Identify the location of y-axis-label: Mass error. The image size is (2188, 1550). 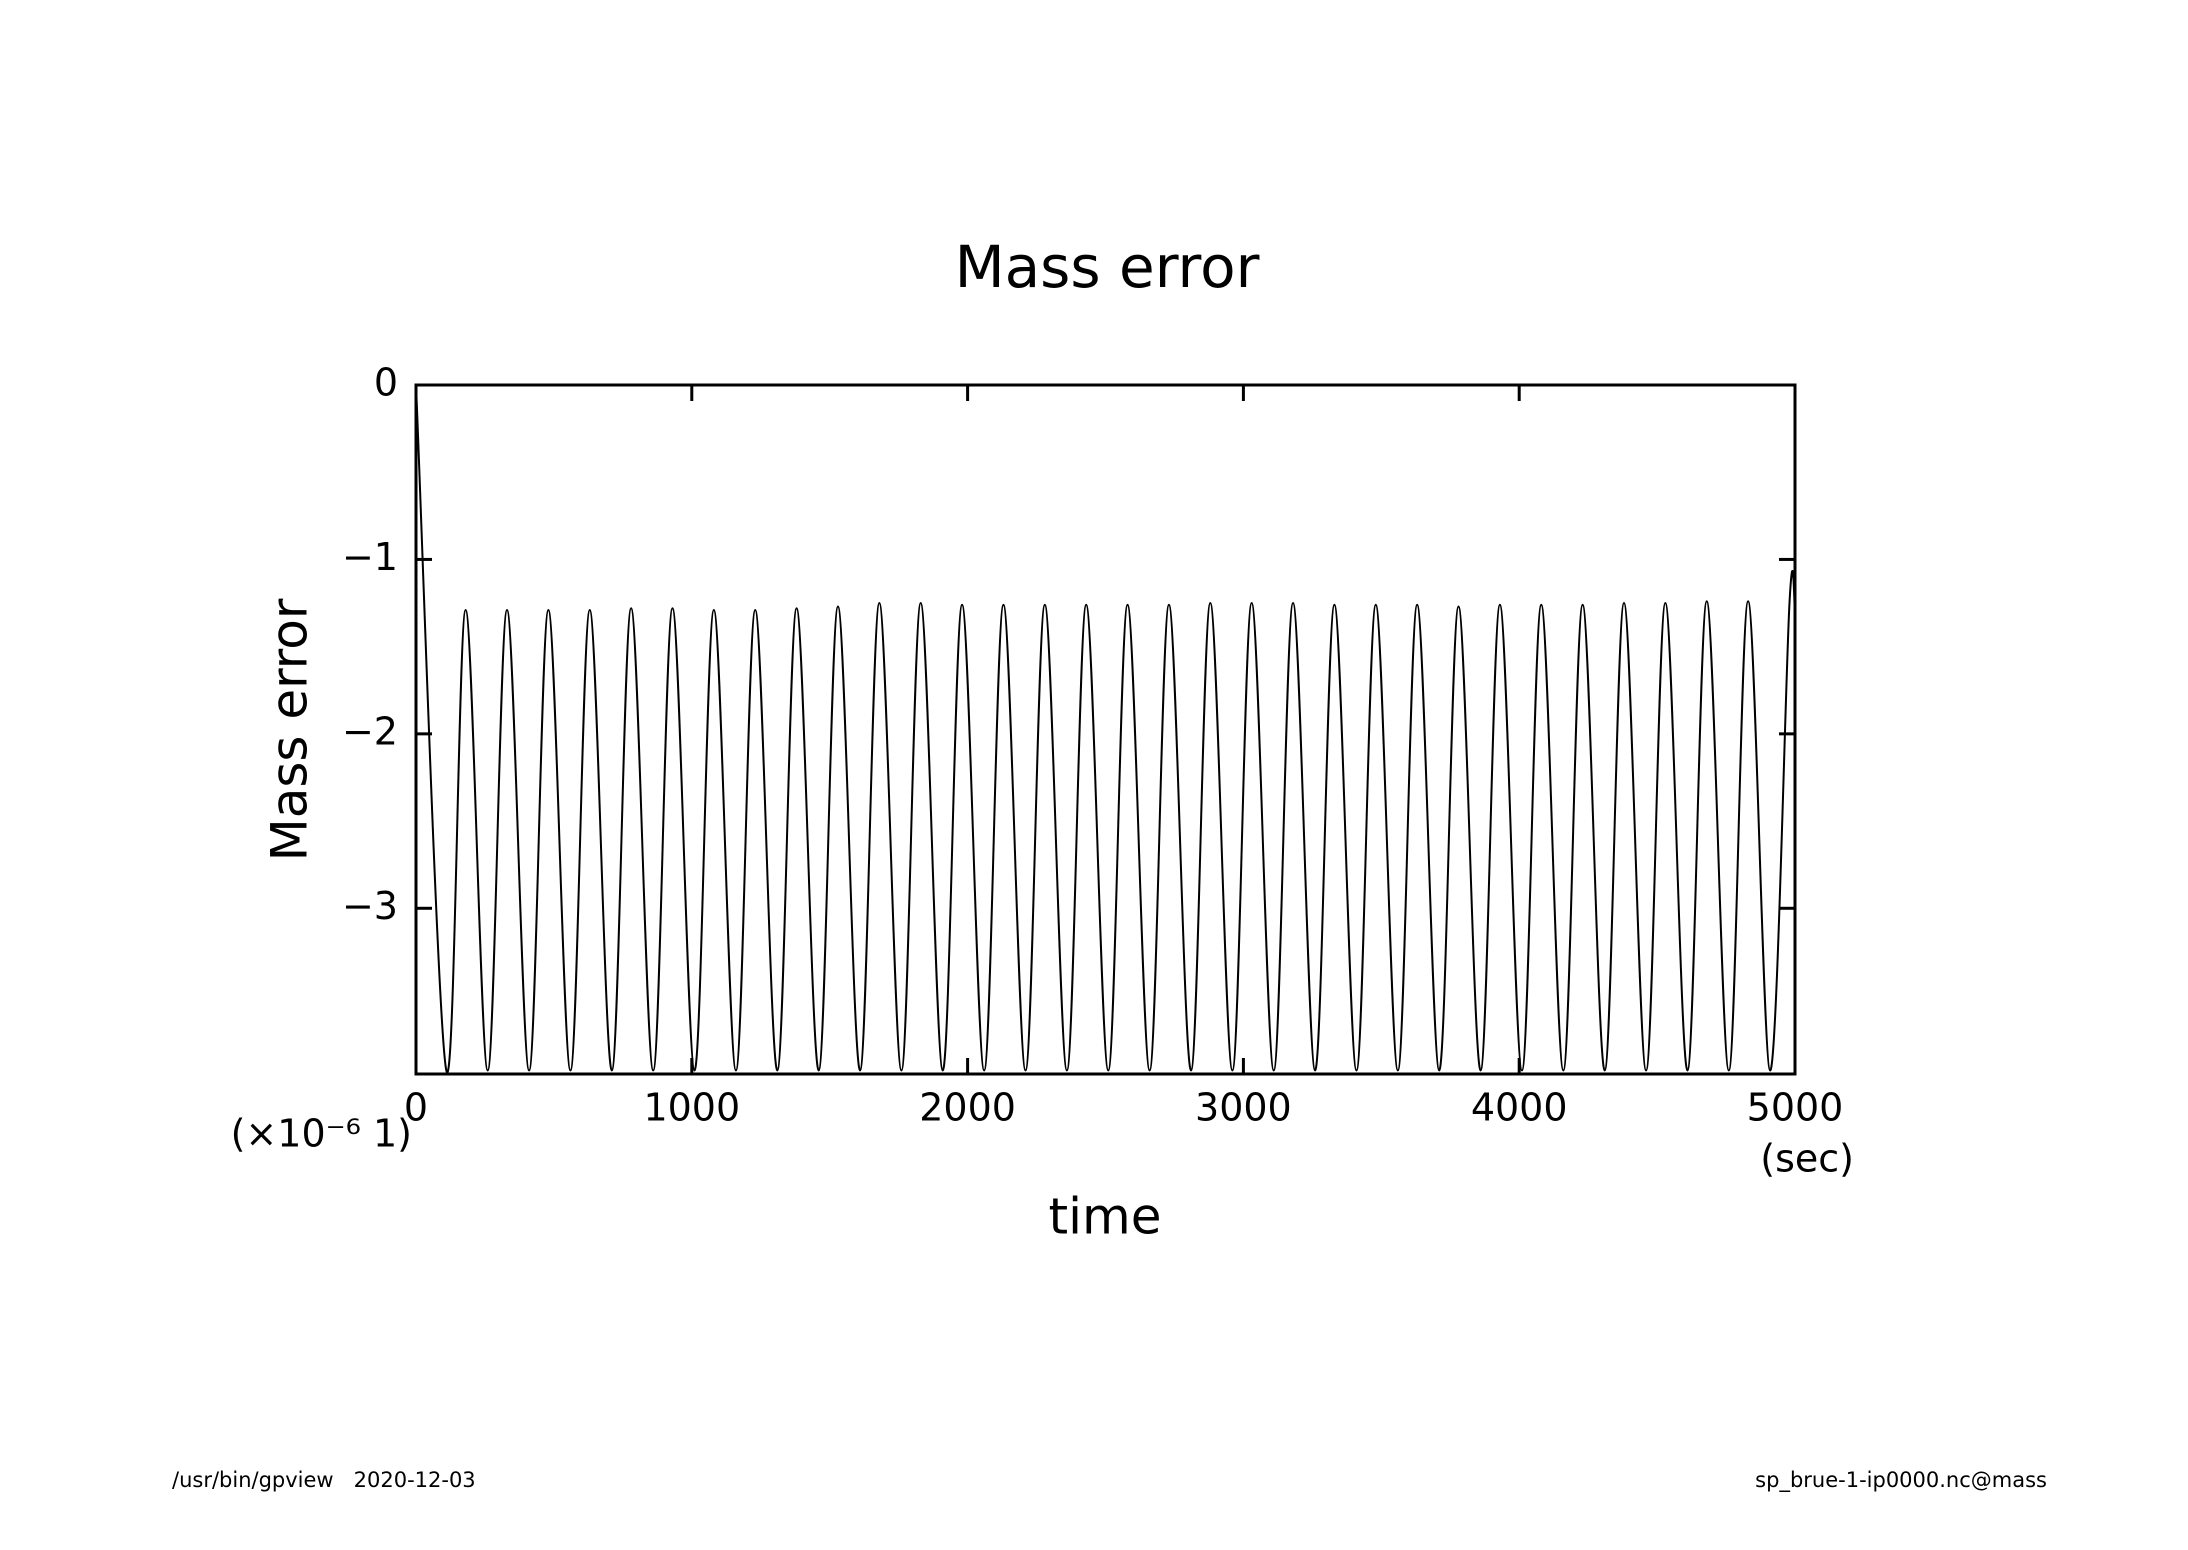
(290, 729).